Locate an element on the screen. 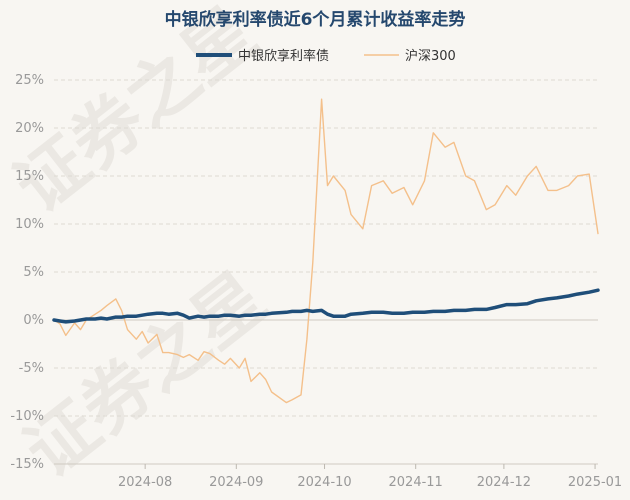  x-tick-label: 2024-09 is located at coordinates (236, 482).